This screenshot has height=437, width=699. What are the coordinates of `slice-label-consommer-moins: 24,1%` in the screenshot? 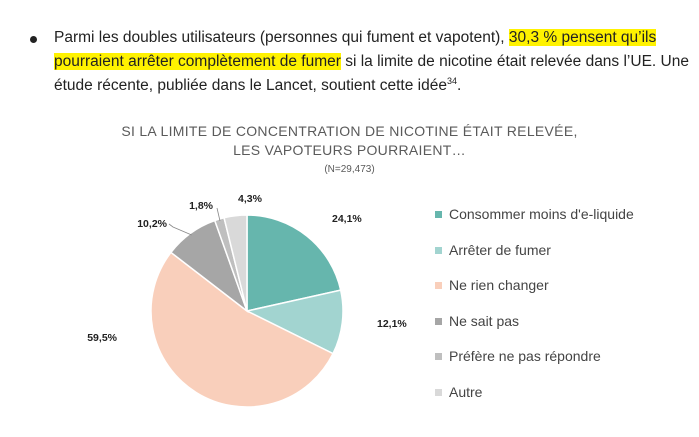 It's located at (347, 219).